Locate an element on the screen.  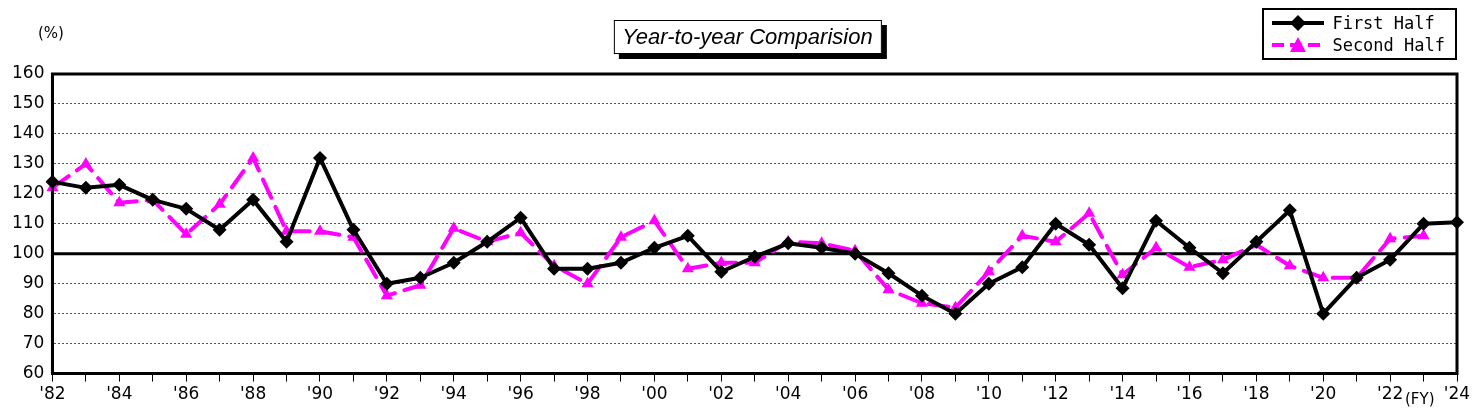
y-tick-label: 140 is located at coordinates (28, 132).